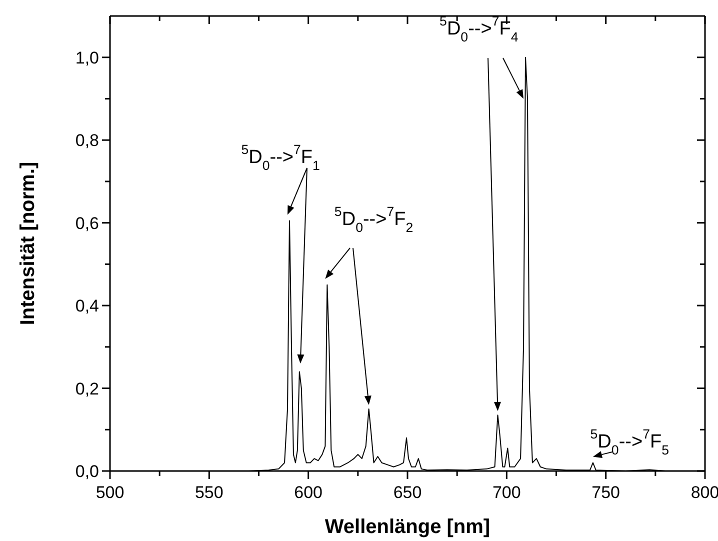  Describe the element at coordinates (606, 492) in the screenshot. I see `x-tick-label: 750` at that location.